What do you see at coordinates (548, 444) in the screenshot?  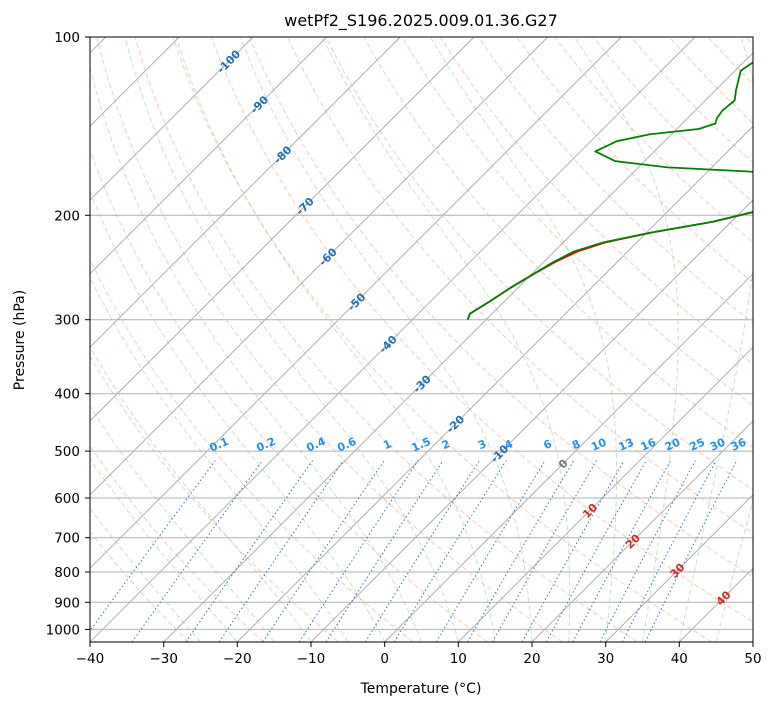 I see `mixing-ratio-label: 6` at bounding box center [548, 444].